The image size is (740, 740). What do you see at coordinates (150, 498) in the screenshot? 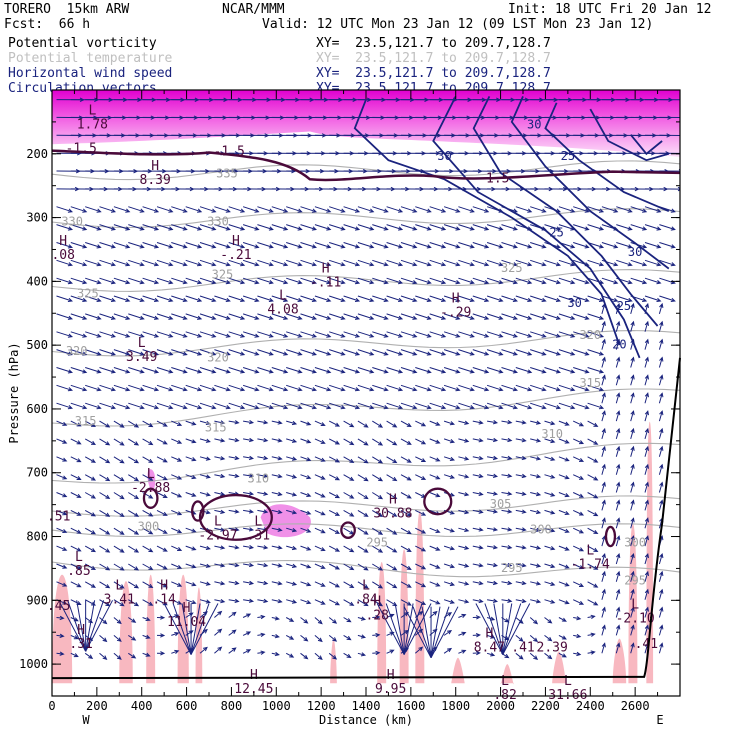
I see `pv-contour-lowlevel` at bounding box center [150, 498].